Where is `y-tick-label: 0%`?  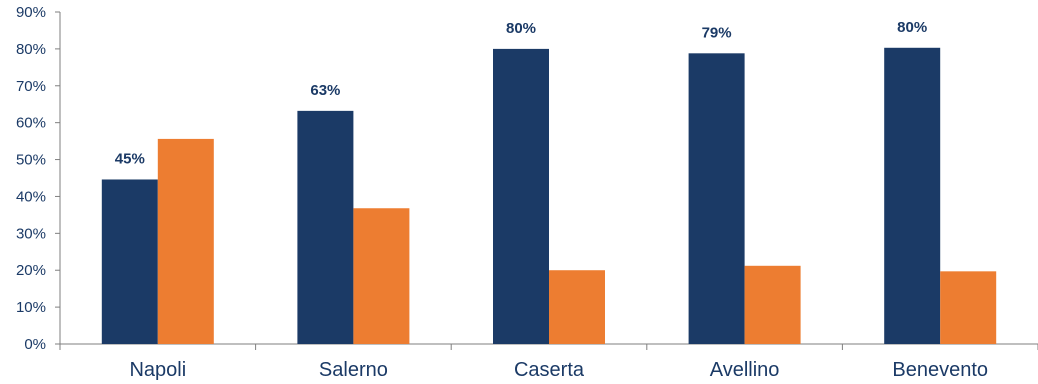 y-tick-label: 0% is located at coordinates (35, 344).